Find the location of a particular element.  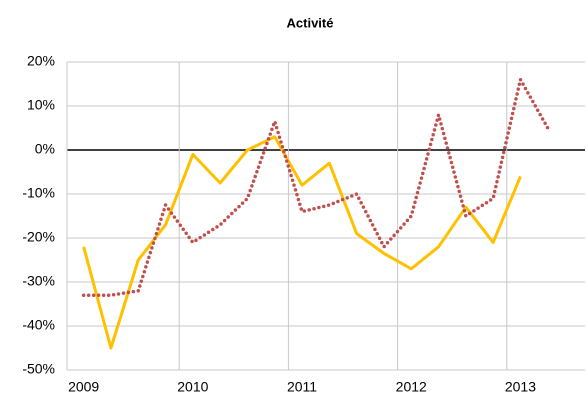

x-tick-label: 2010 is located at coordinates (192, 387).